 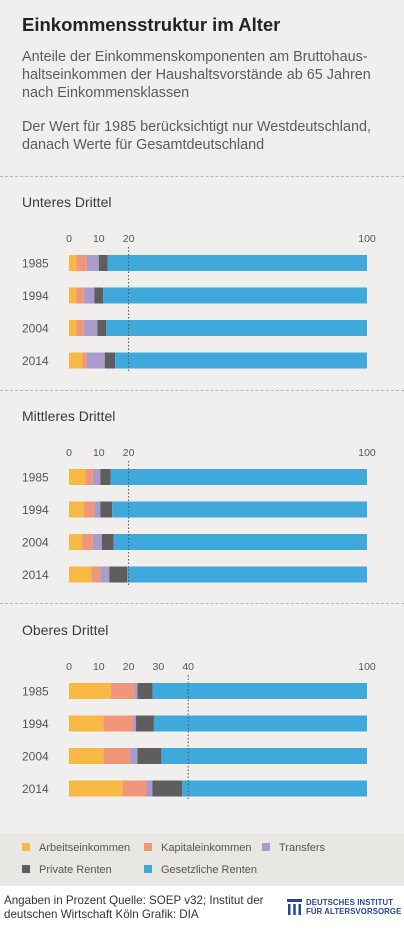 I want to click on panel-title: Unteres Drittel, so click(x=66, y=202).